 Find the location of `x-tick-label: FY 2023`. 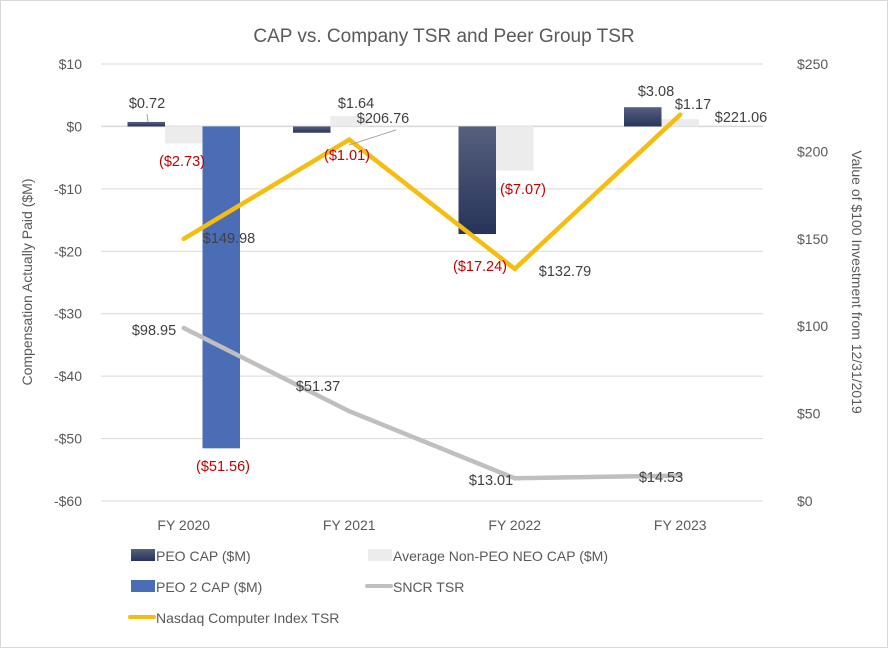

x-tick-label: FY 2023 is located at coordinates (680, 525).